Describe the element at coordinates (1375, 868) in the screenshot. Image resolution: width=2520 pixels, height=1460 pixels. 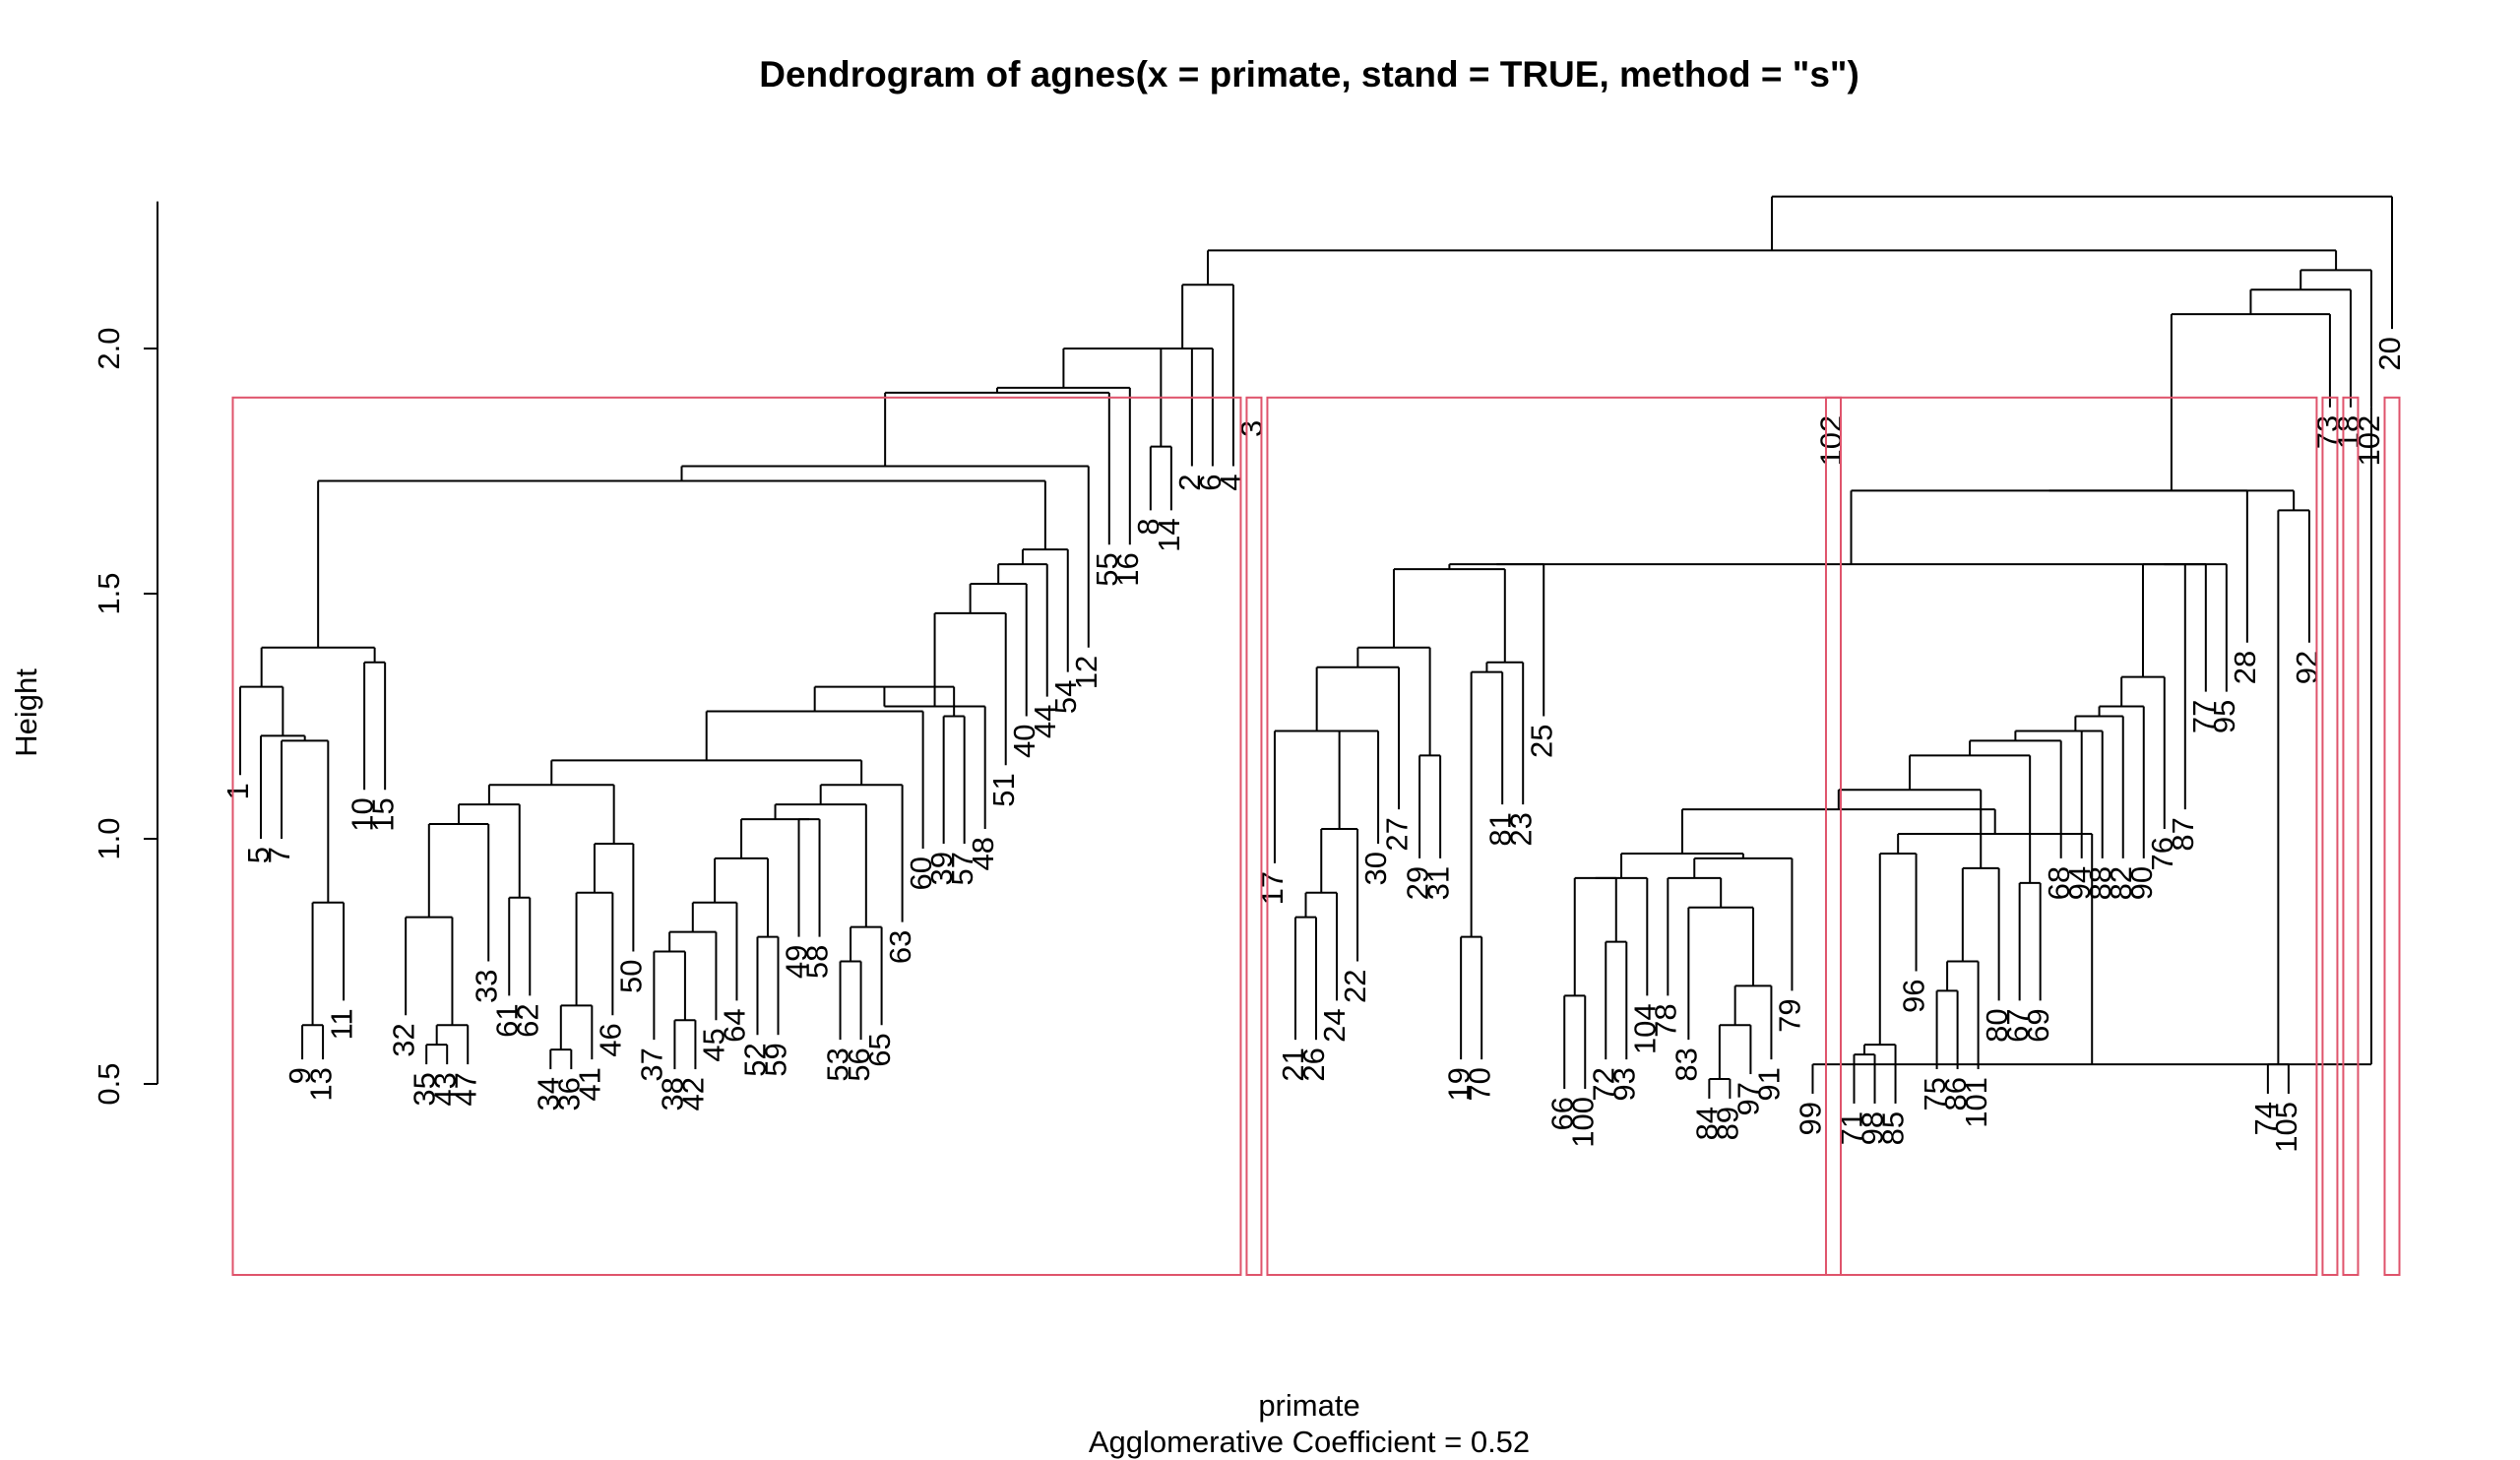
I see `leaf-label: 30` at that location.